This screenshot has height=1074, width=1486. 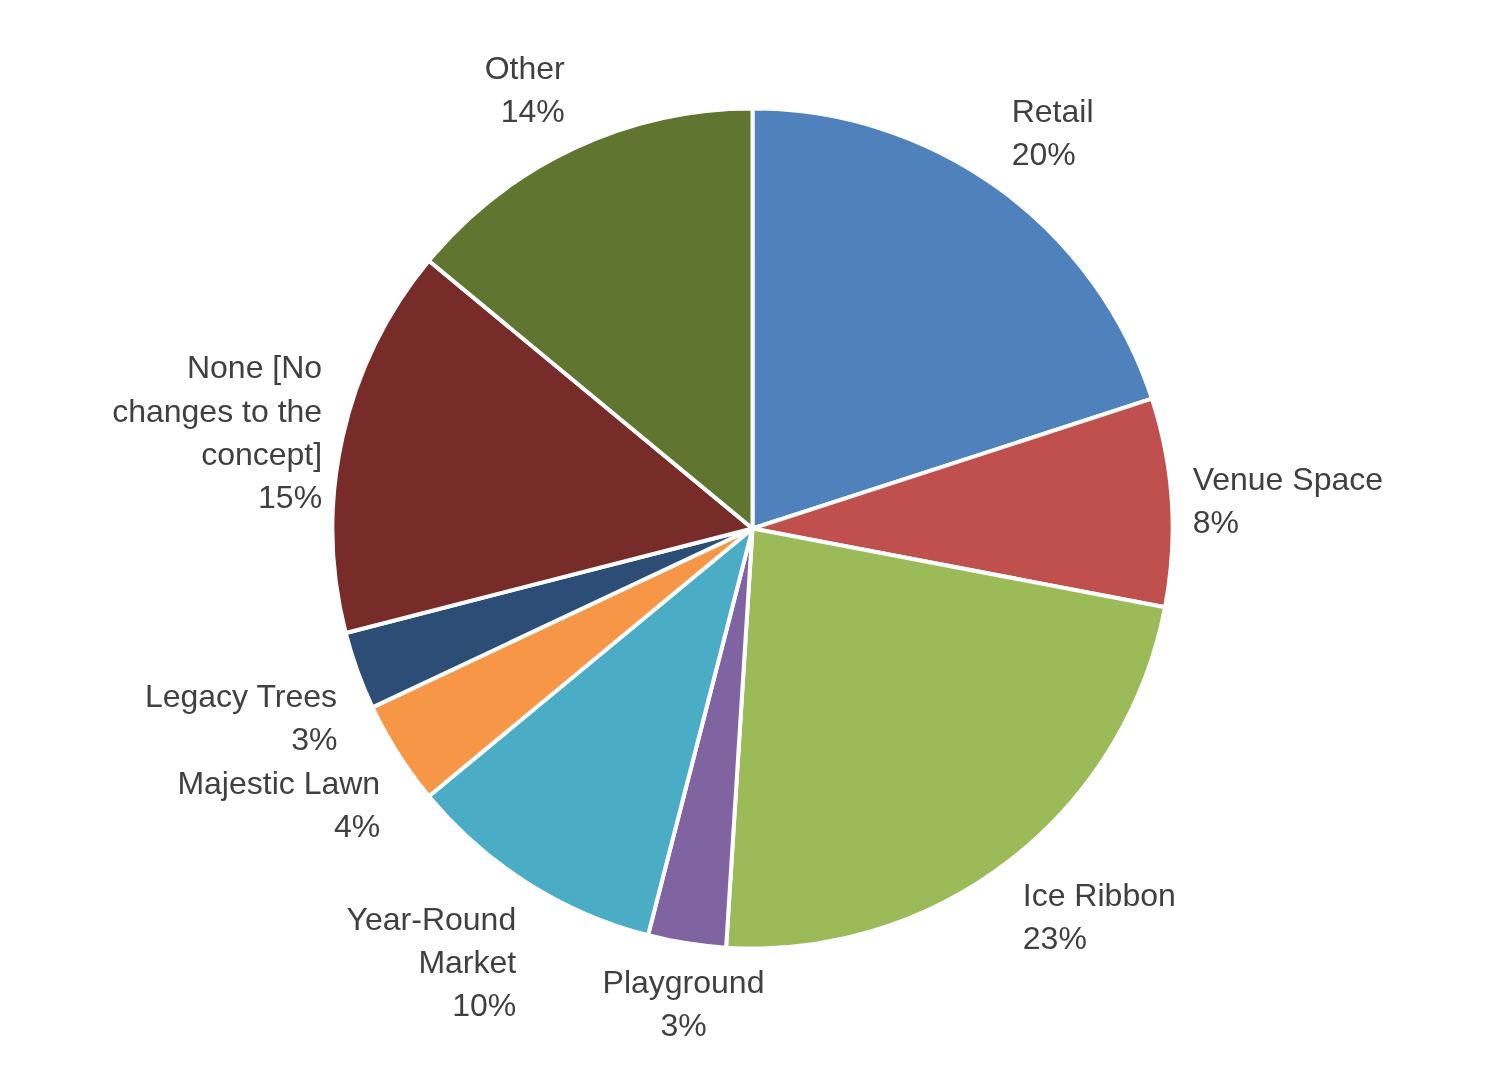 I want to click on data-label: 4%, so click(x=357, y=826).